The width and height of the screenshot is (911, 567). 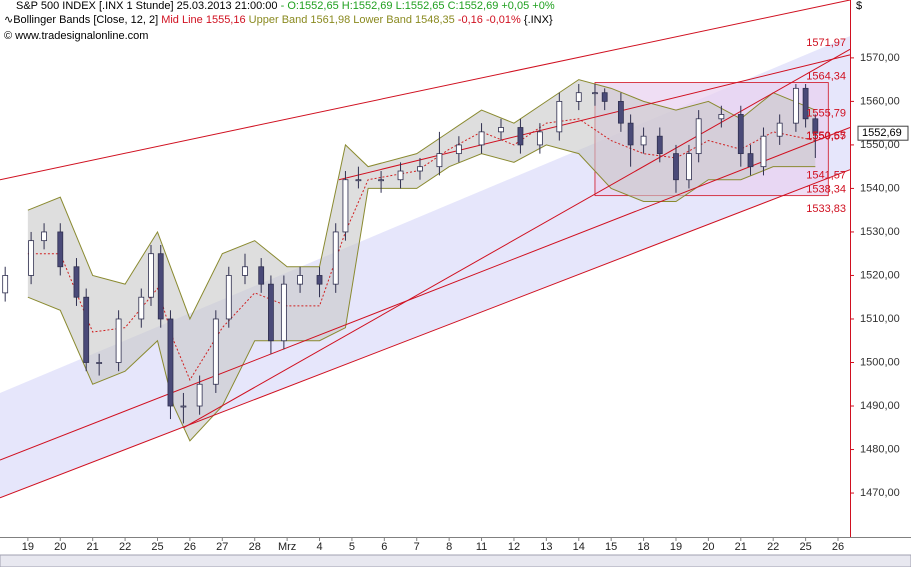 I want to click on y-tick-label: 1480,00, so click(x=880, y=449).